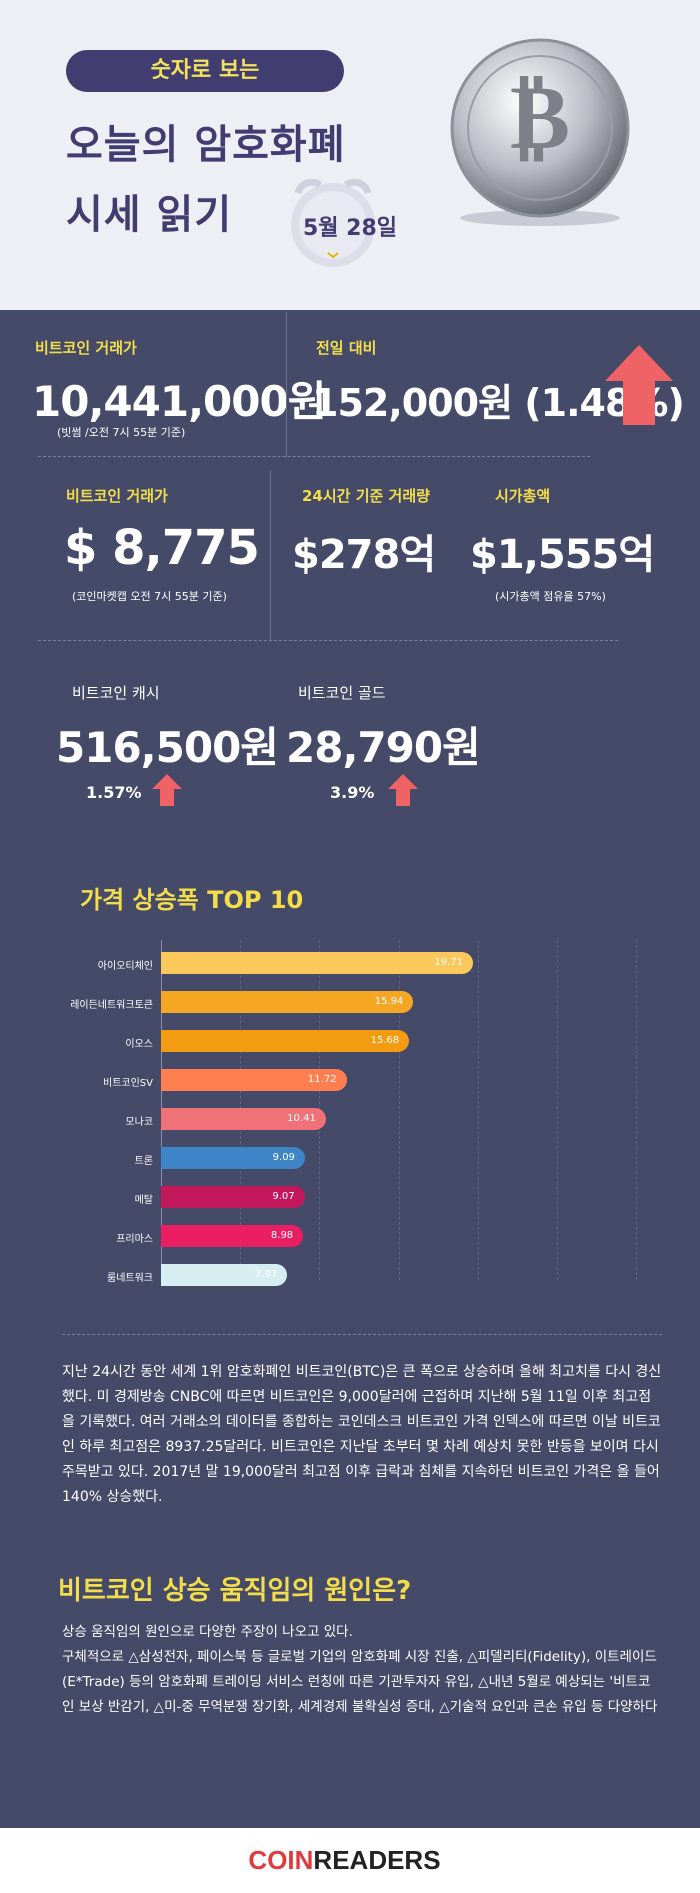  Describe the element at coordinates (207, 1632) in the screenshot. I see `cause-intro: 상승 움직임의 원인으로 다양한 주장이 나오고 있다.` at that location.